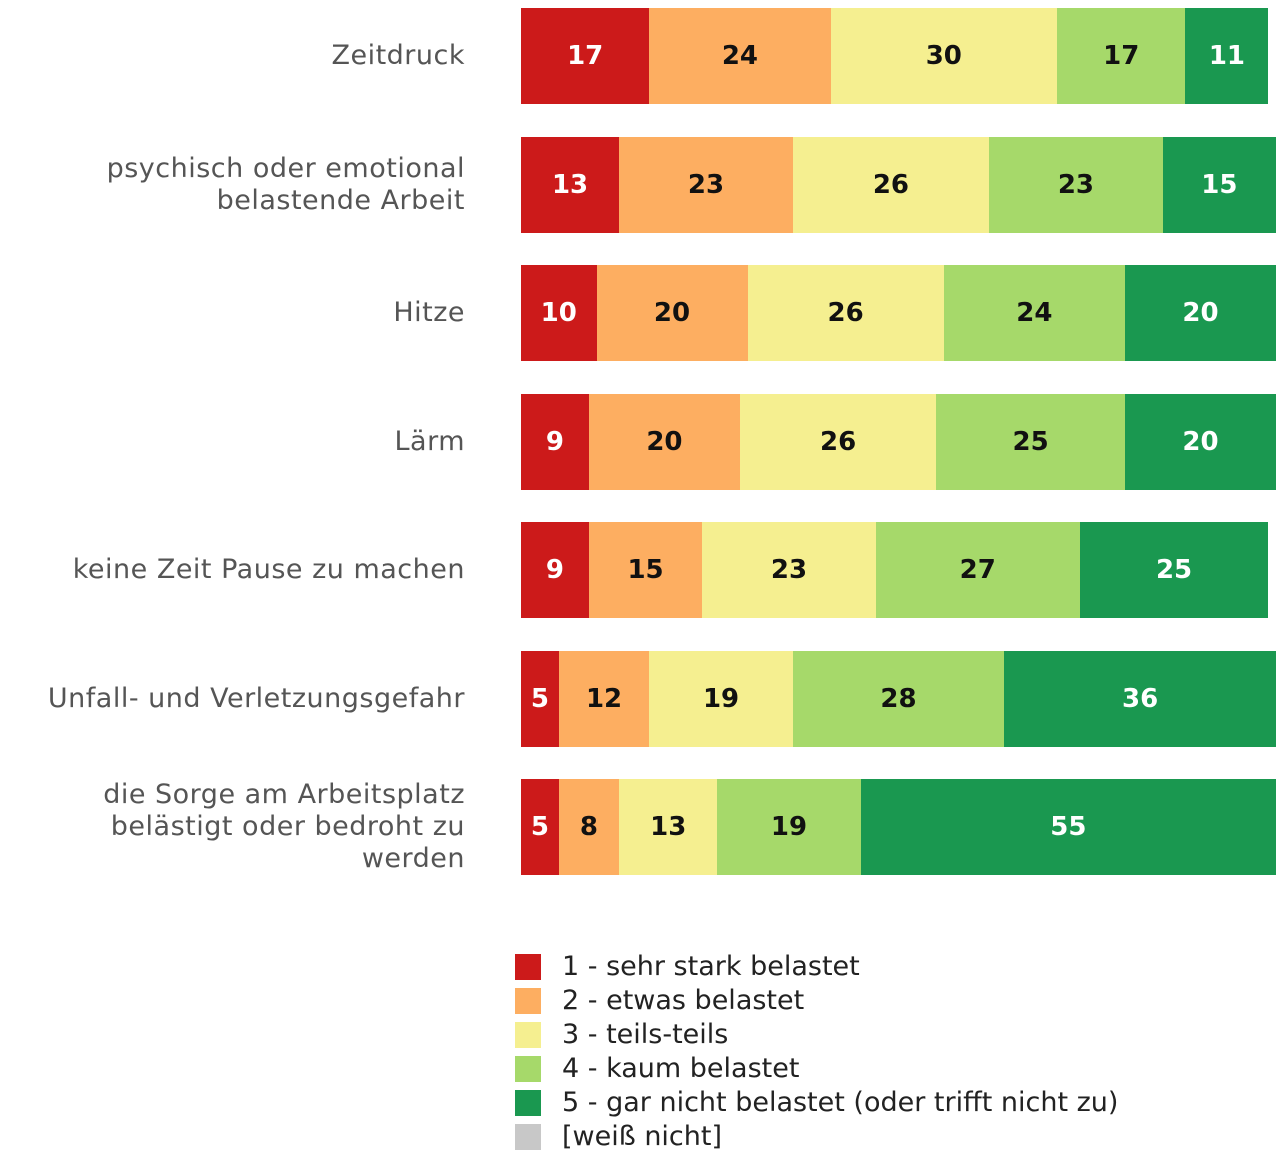 This screenshot has height=1152, width=1276. Describe the element at coordinates (268, 569) in the screenshot. I see `category-label: keine Zeit Pause zu machen` at that location.